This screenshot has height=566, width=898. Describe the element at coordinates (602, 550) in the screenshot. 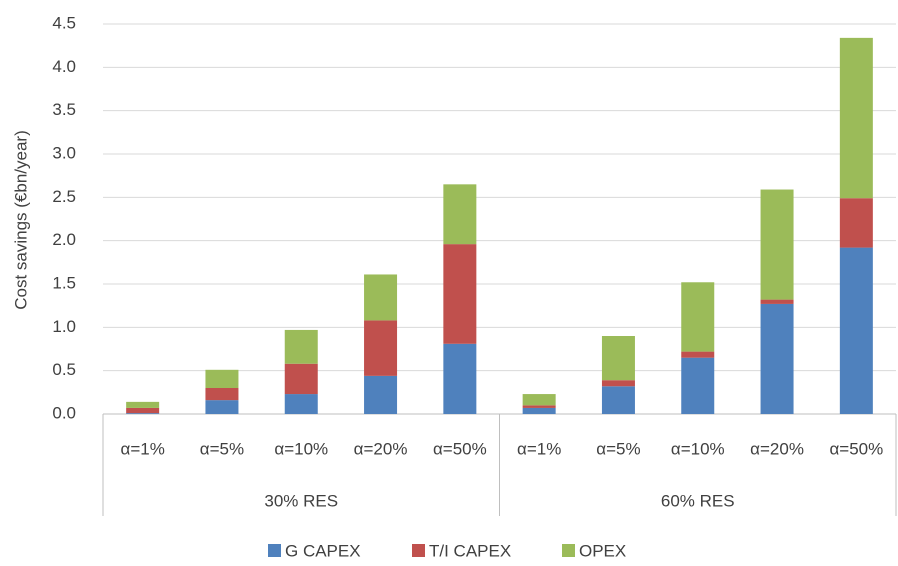

I see `legend-label: OPEX` at that location.